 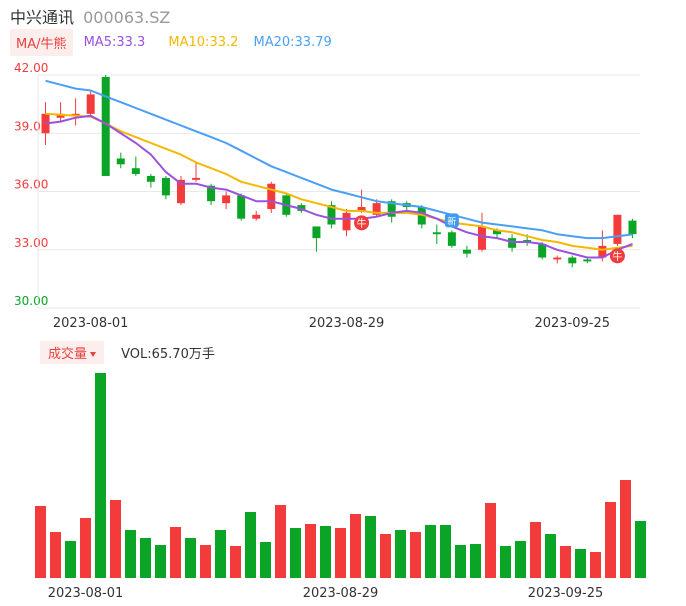 What do you see at coordinates (31, 243) in the screenshot?
I see `y-tick-label: 33.00` at bounding box center [31, 243].